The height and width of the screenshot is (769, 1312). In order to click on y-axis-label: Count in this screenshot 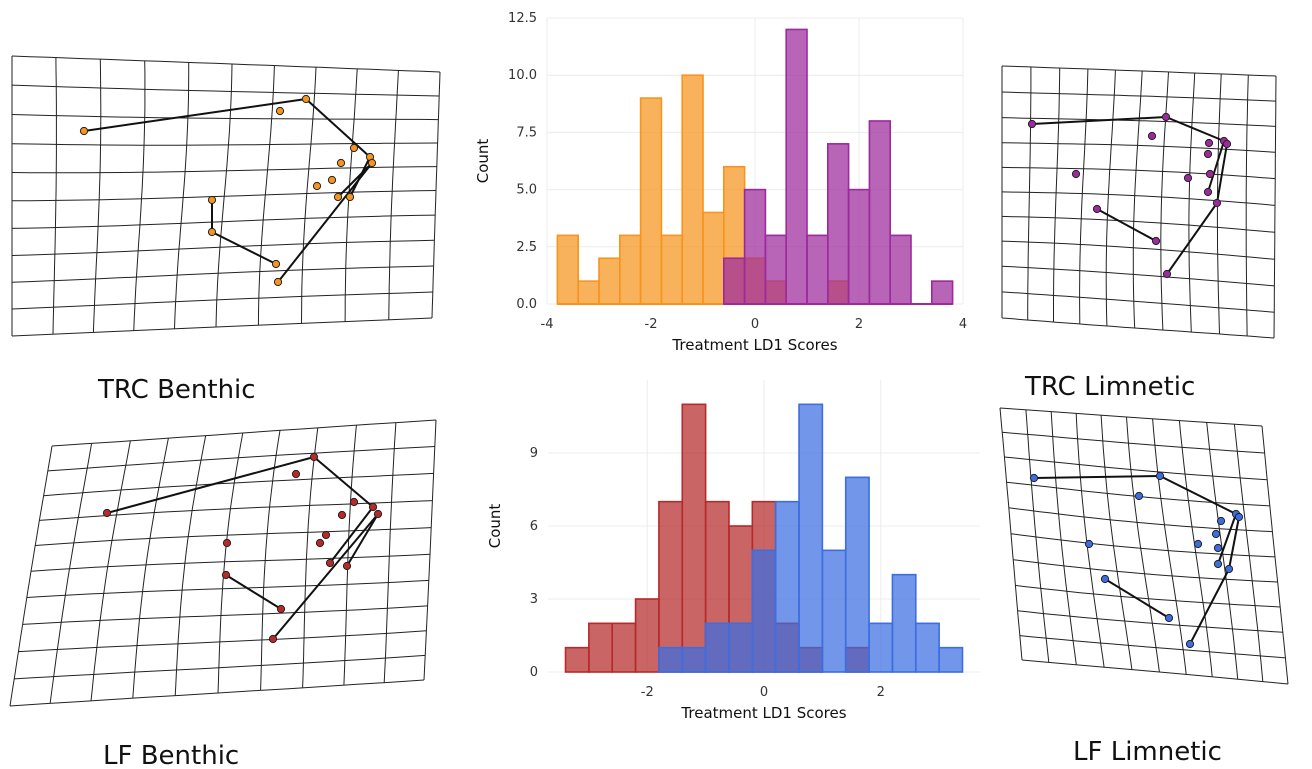, I will do `click(495, 526)`.